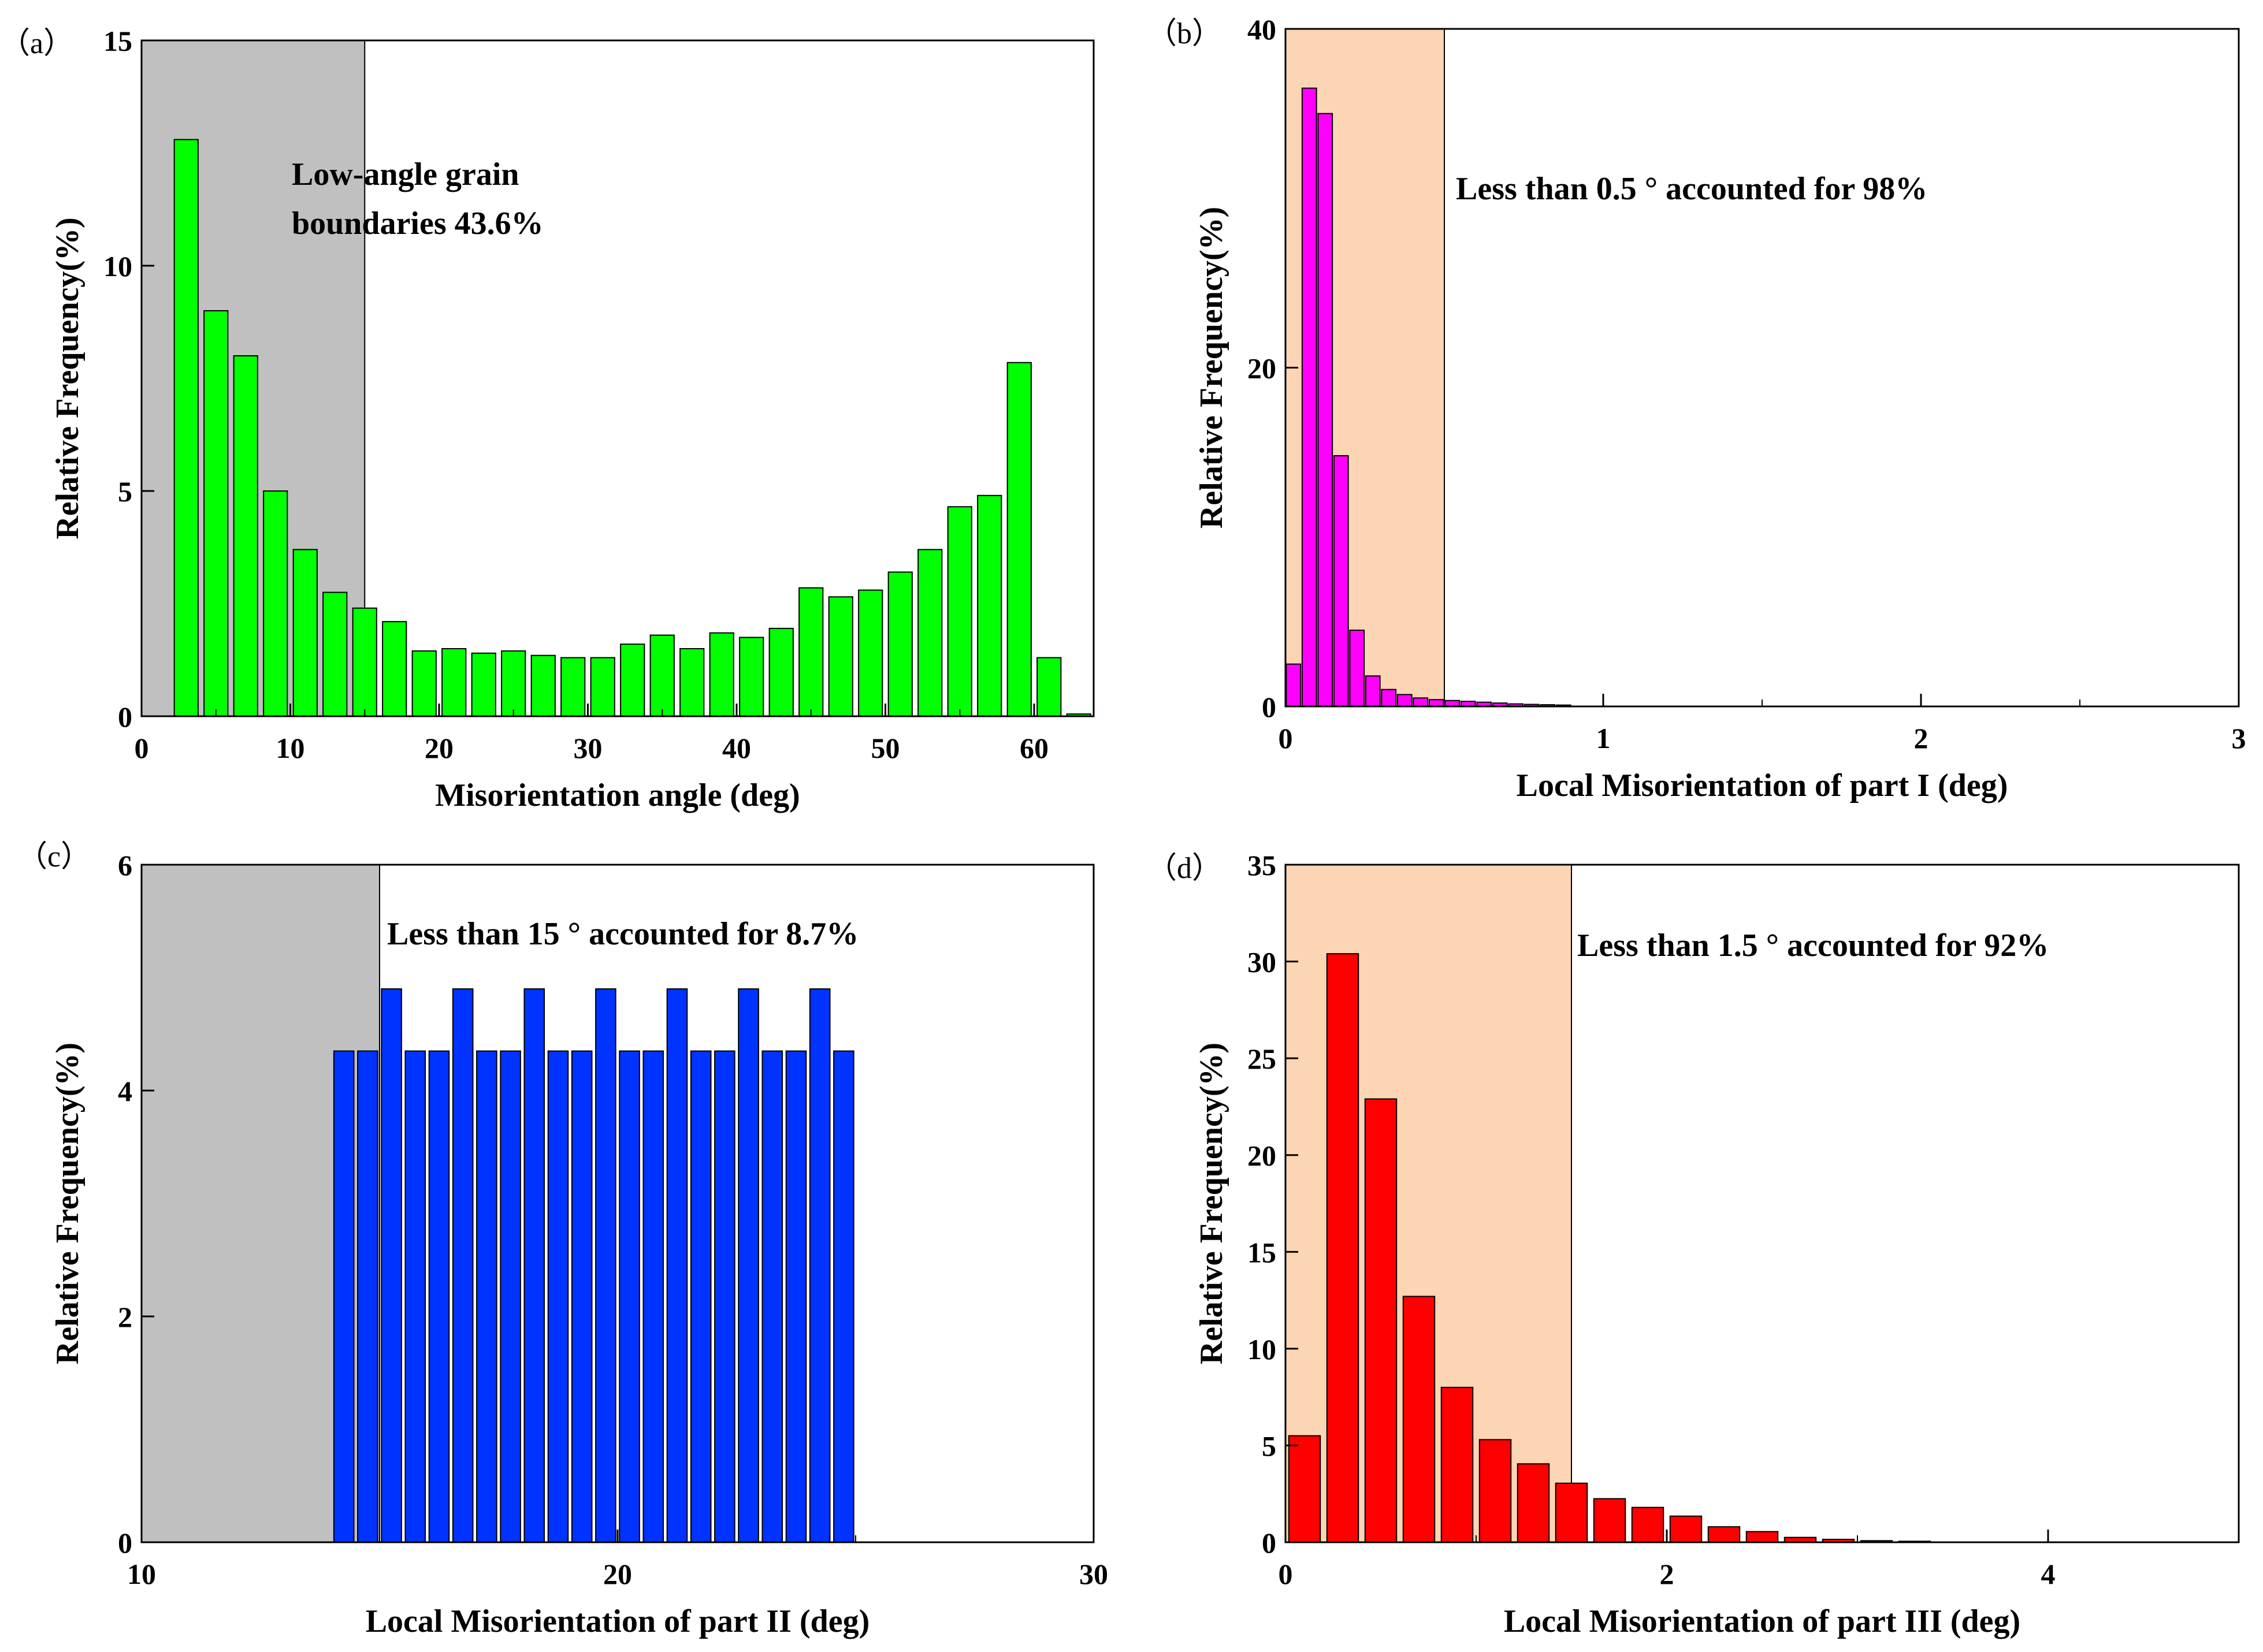 The height and width of the screenshot is (1652, 2263). Describe the element at coordinates (1261, 1059) in the screenshot. I see `y-tick-label-5: 25` at that location.